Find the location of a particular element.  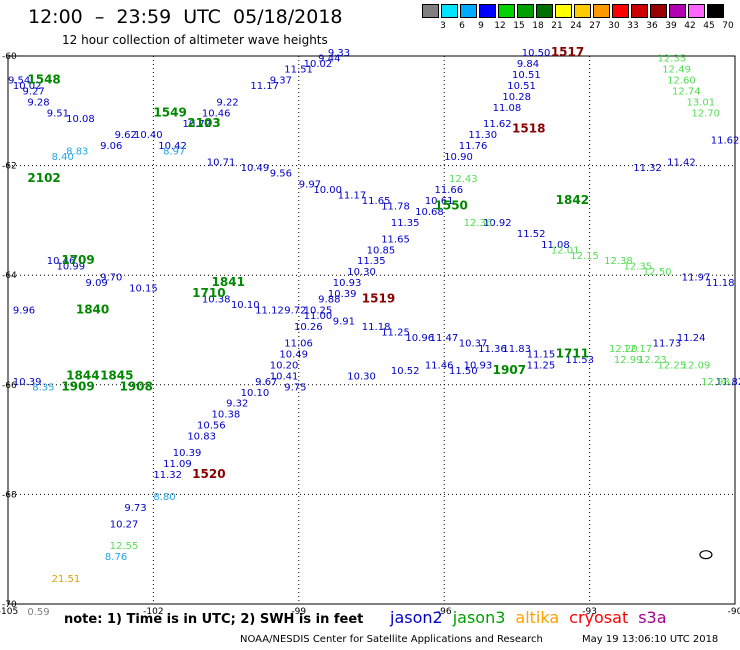

wave-height-label: 9.51 is located at coordinates (58, 113).